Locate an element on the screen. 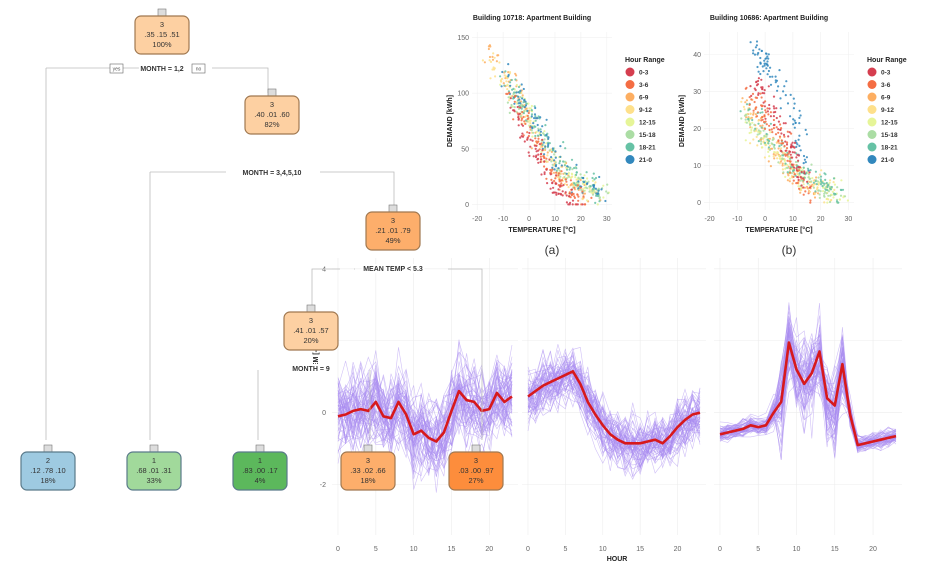  legend-label: 21-0 is located at coordinates (645, 160).